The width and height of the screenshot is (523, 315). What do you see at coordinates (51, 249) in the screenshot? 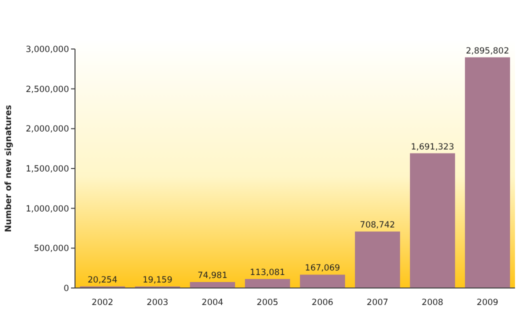
I see `y-tick-label: 500,000` at bounding box center [51, 249].